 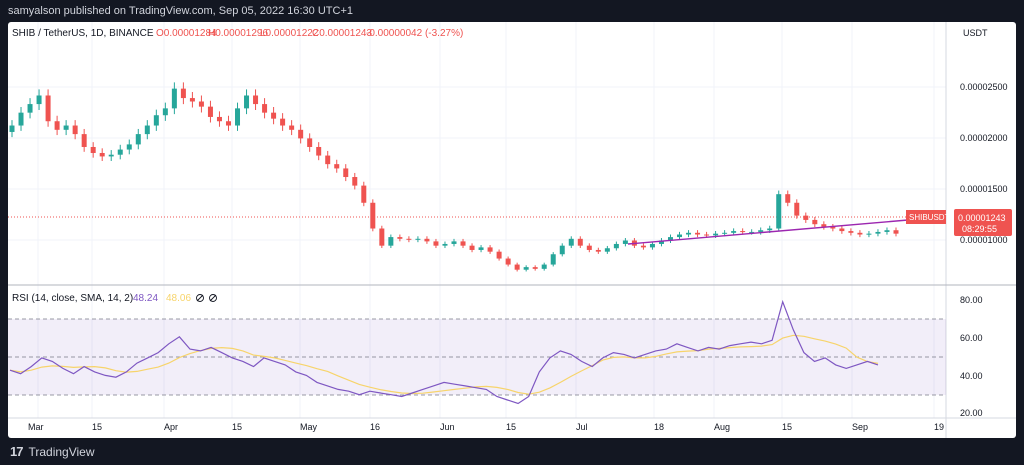 What do you see at coordinates (659, 427) in the screenshot?
I see `time-tick: 18` at bounding box center [659, 427].